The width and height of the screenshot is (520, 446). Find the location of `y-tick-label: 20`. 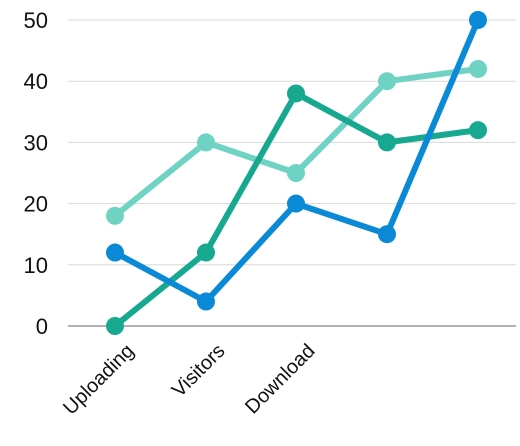

y-tick-label: 20 is located at coordinates (36, 204).